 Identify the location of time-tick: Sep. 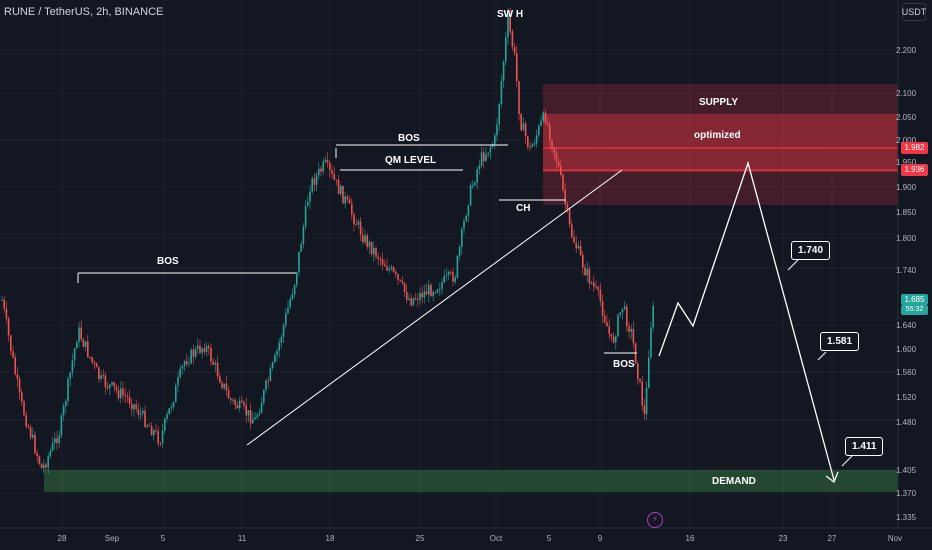
(112, 538).